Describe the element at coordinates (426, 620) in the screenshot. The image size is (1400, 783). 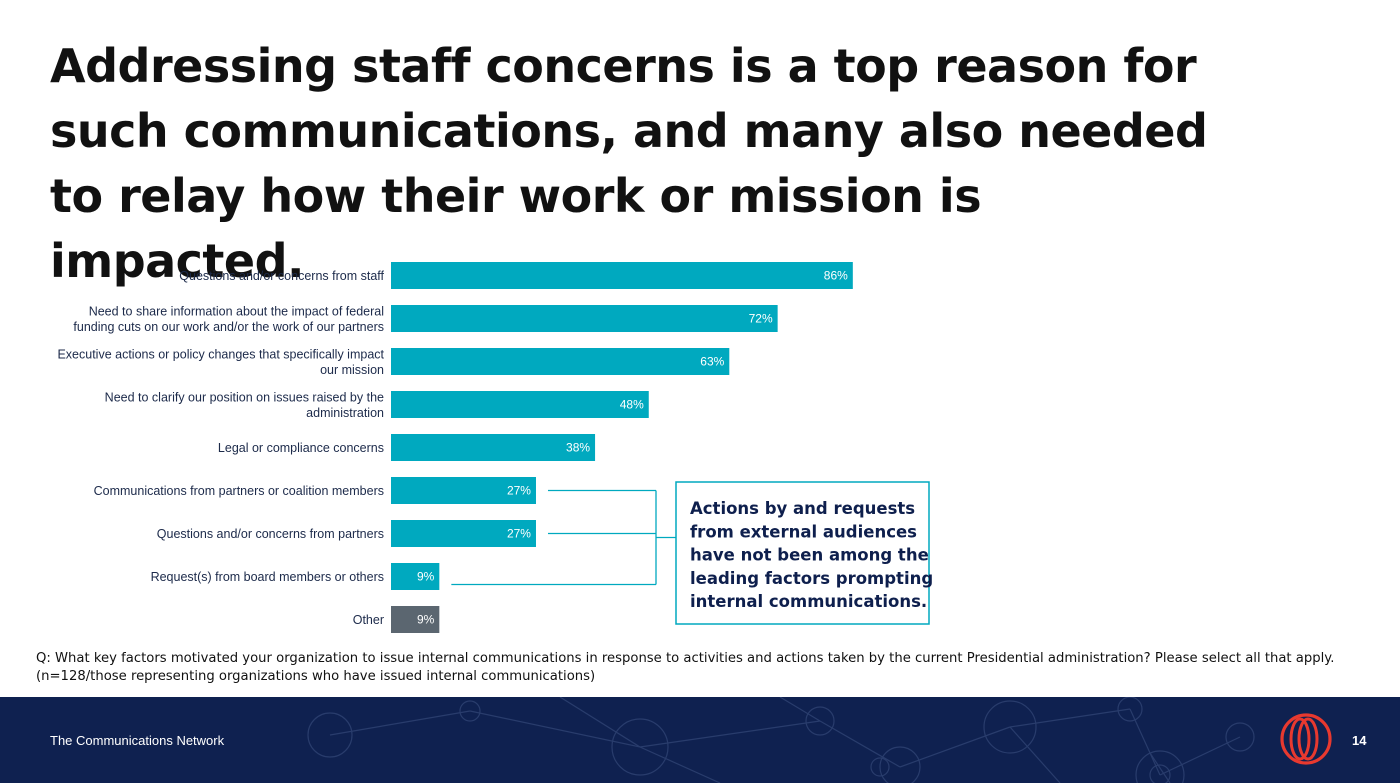
I see `bar-value-label-9: 9%` at that location.